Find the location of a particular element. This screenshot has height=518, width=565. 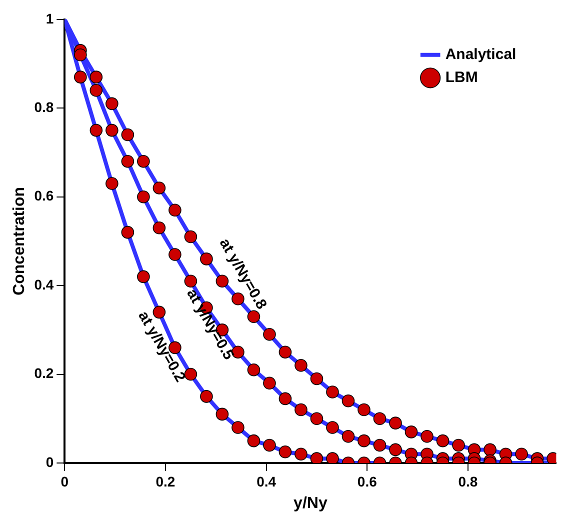

x-tick-label: 0.4 is located at coordinates (266, 481).